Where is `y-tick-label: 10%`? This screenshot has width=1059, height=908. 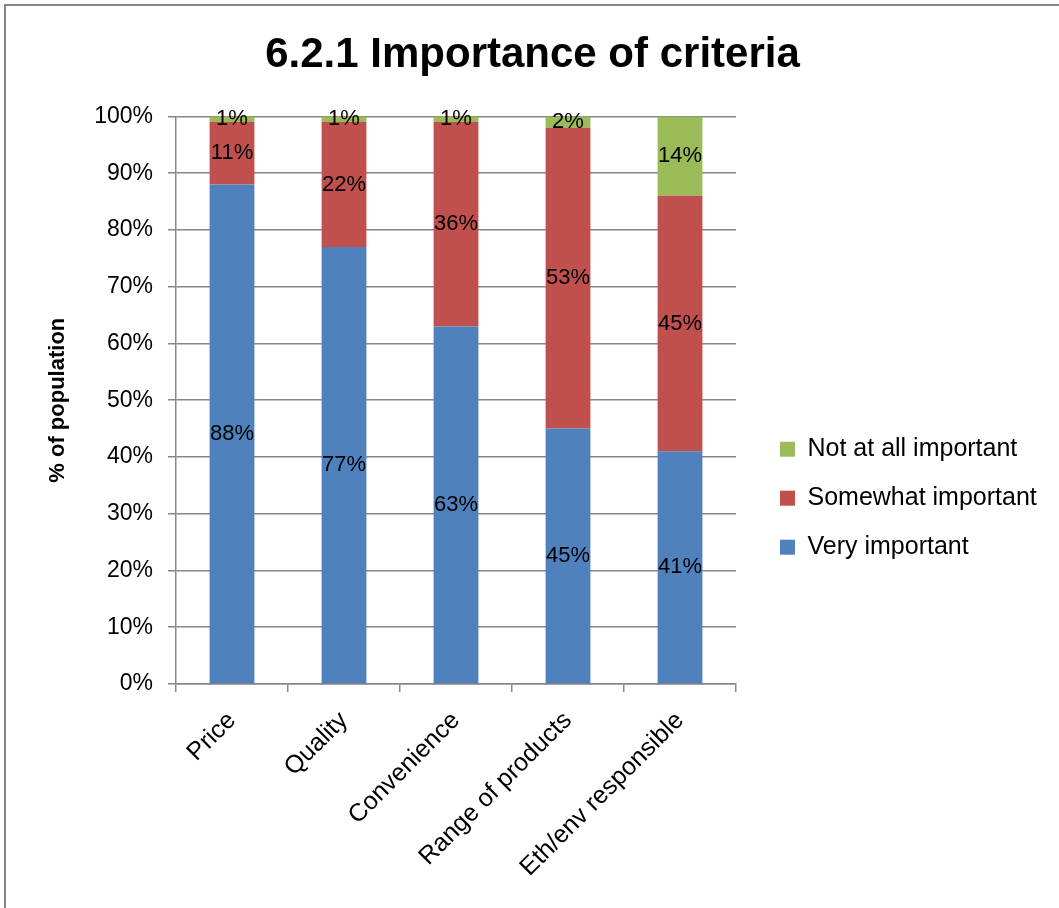
y-tick-label: 10% is located at coordinates (129, 625).